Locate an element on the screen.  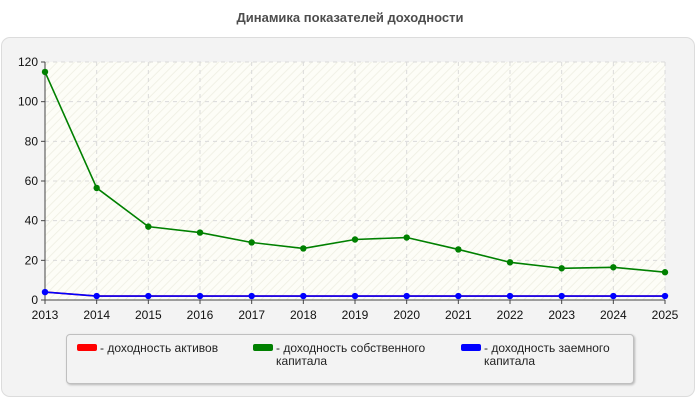
x-tick-label: 2025 is located at coordinates (665, 315).